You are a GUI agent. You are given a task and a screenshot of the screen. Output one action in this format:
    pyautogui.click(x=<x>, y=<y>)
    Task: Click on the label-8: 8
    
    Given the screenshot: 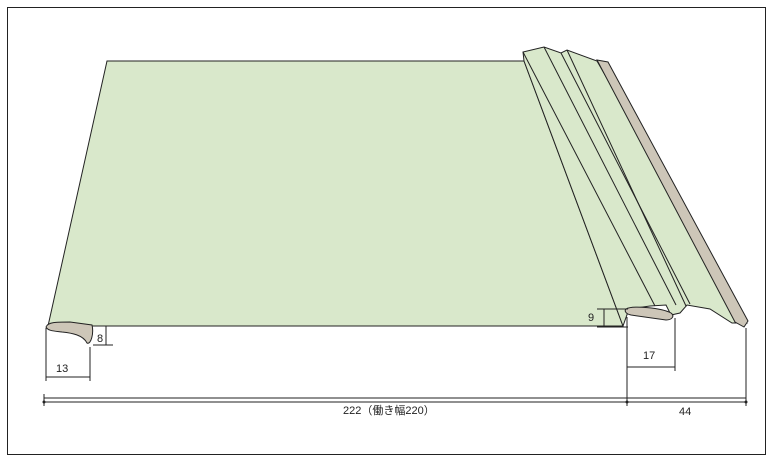 What is the action you would take?
    pyautogui.click(x=100, y=339)
    